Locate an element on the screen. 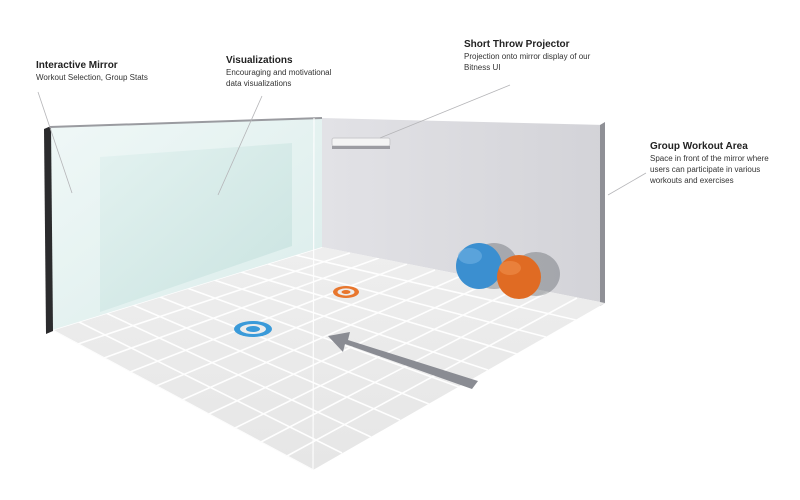 The width and height of the screenshot is (800, 500). orange-ball-icon is located at coordinates (519, 277).